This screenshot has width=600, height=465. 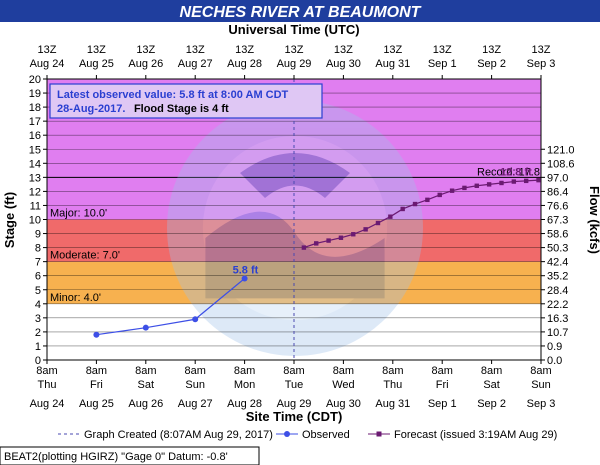 What do you see at coordinates (47, 385) in the screenshot?
I see `bottom-tick-day: Thu` at bounding box center [47, 385].